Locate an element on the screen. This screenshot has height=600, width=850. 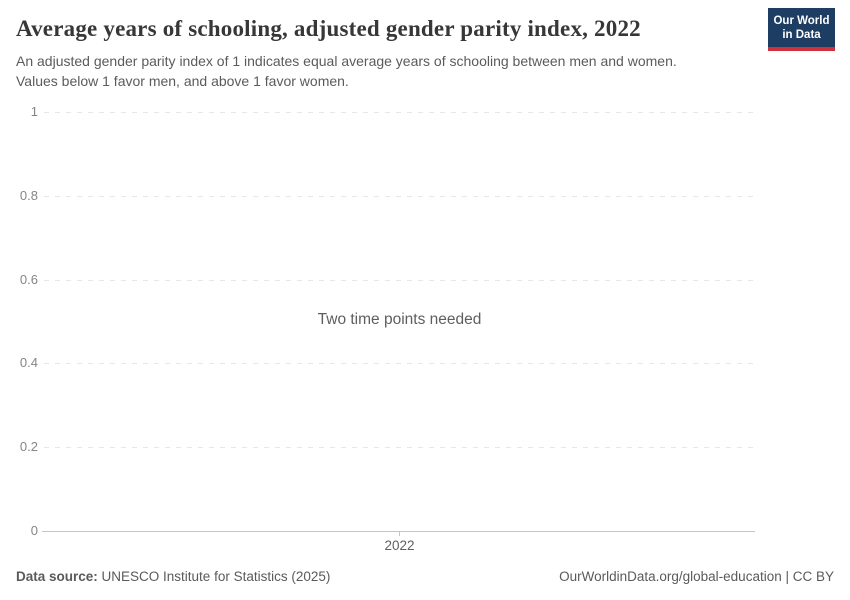
owid-logo: Our World in Data is located at coordinates (801, 29).